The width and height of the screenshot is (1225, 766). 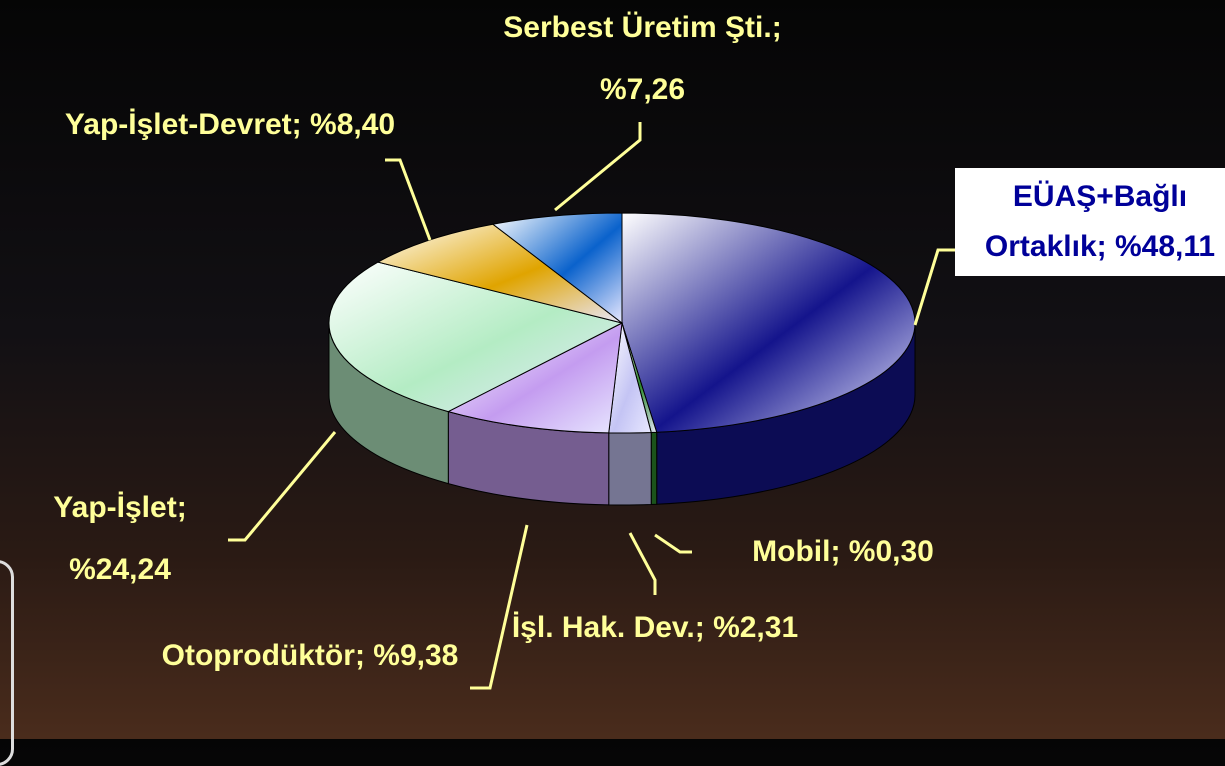 I want to click on category-name: Serbest Üretim Şti., so click(x=637, y=27).